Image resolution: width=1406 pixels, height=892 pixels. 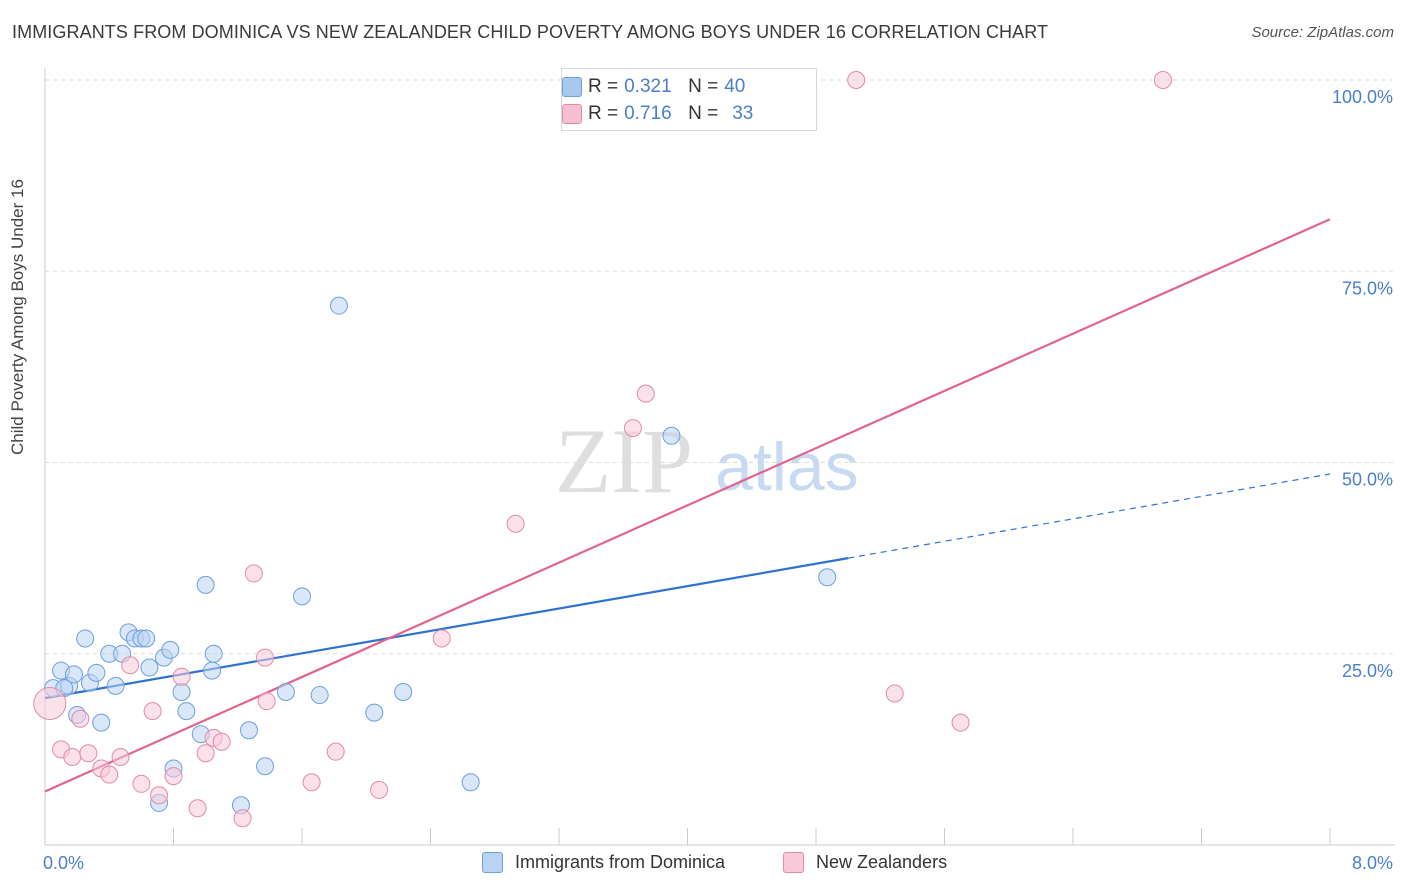 What do you see at coordinates (1362, 97) in the screenshot?
I see `y-tick-label: 100.0%` at bounding box center [1362, 97].